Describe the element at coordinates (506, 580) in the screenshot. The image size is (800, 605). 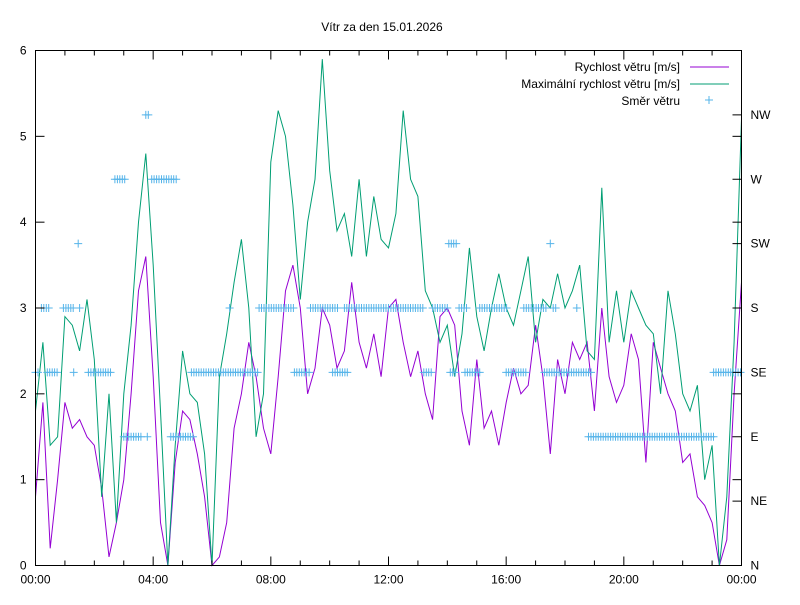
I see `x-tick-label: 16:00` at that location.